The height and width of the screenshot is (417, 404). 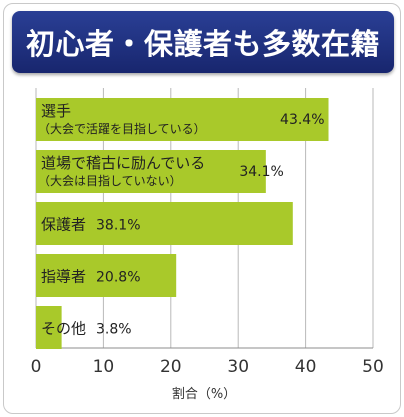 I want to click on x-tick-label: 30, so click(x=238, y=367).